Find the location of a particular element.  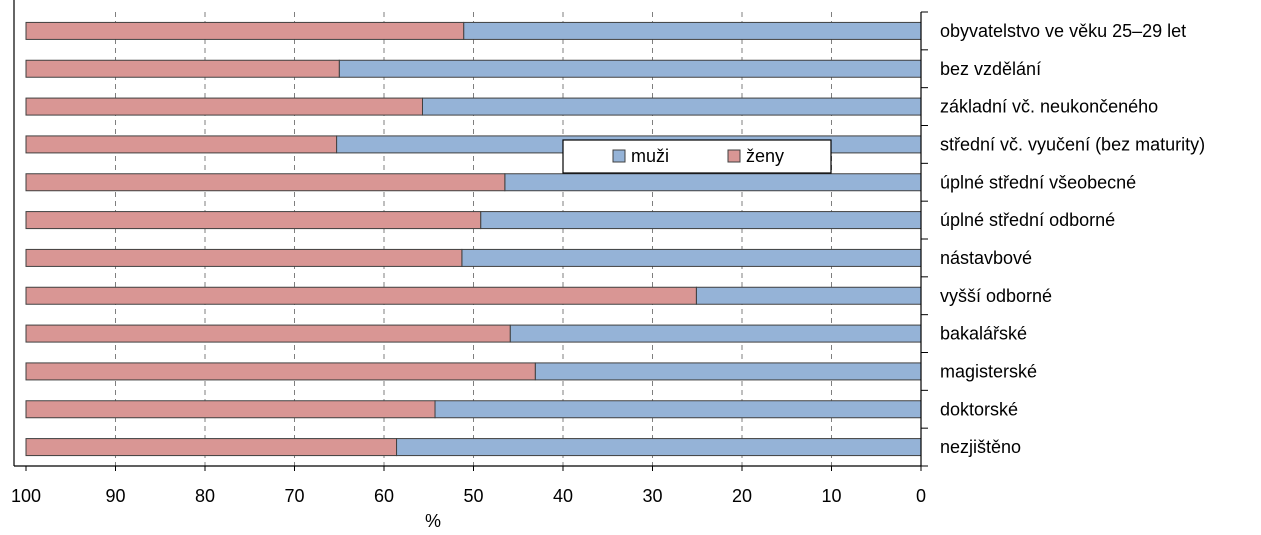

category-label: úplné střední odborné is located at coordinates (1027, 220).